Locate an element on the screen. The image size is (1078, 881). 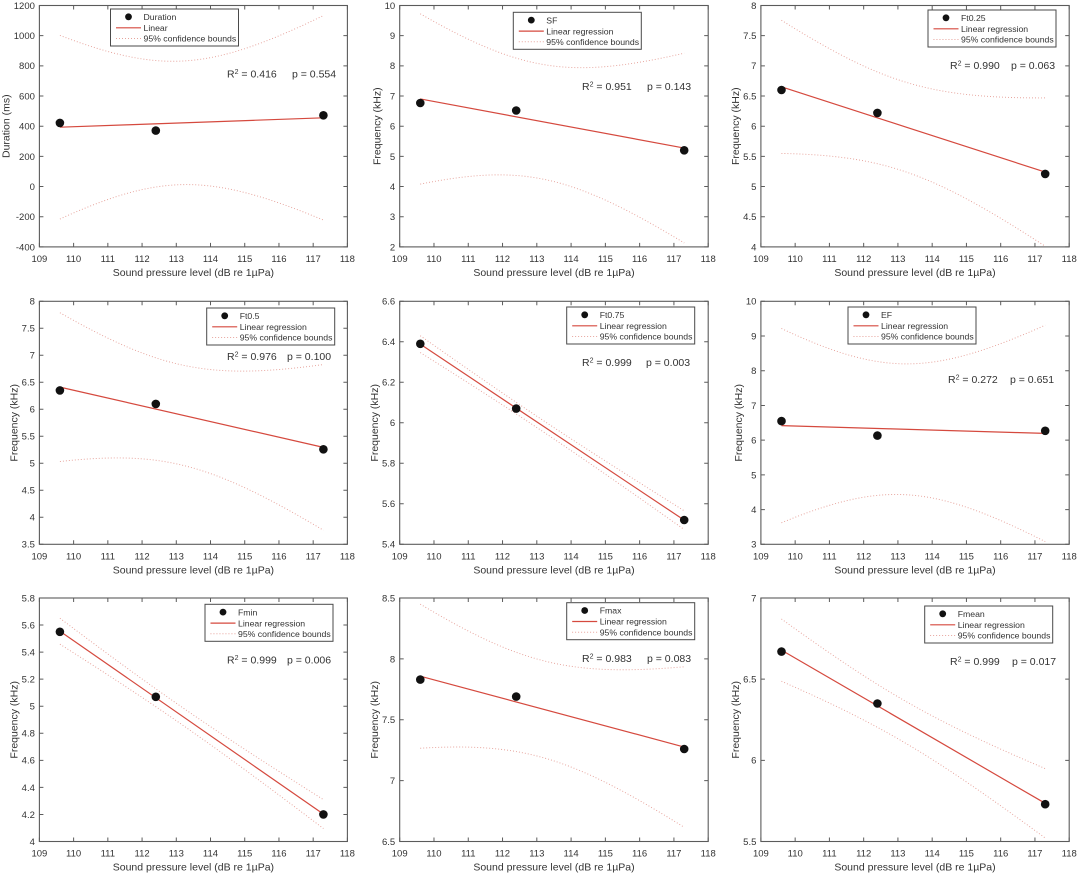
svg-text: 10 is located at coordinates (751, 302).